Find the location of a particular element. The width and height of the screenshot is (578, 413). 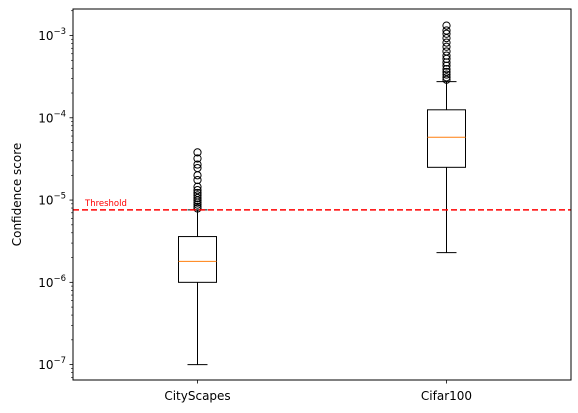

threshold-label: Threshold is located at coordinates (105, 204).